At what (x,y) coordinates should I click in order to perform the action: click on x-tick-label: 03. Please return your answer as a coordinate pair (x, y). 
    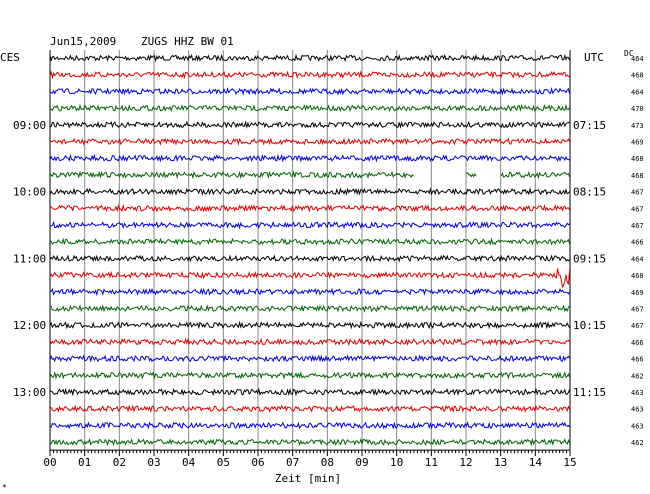
    Looking at the image, I should click on (153, 462).